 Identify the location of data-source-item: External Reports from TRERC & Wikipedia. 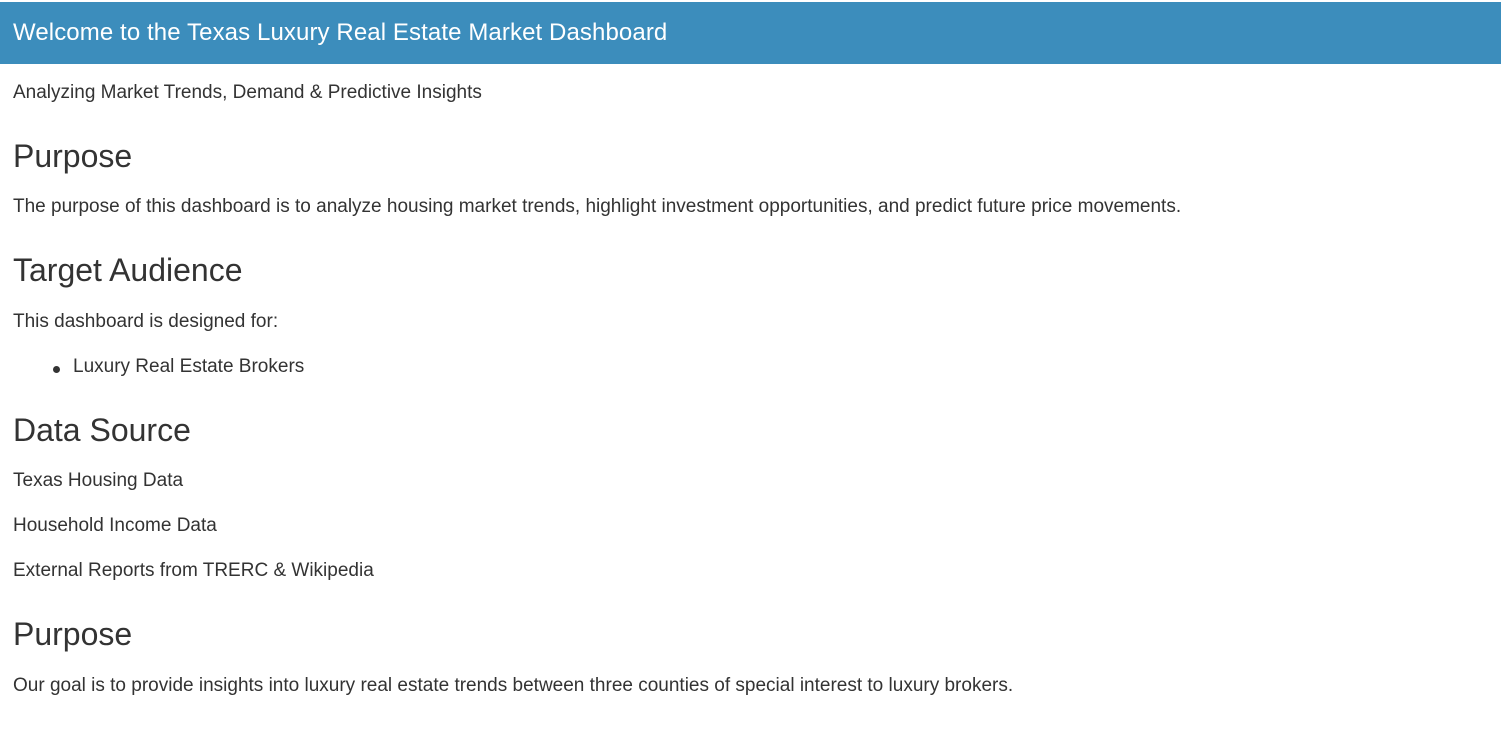
(193, 570).